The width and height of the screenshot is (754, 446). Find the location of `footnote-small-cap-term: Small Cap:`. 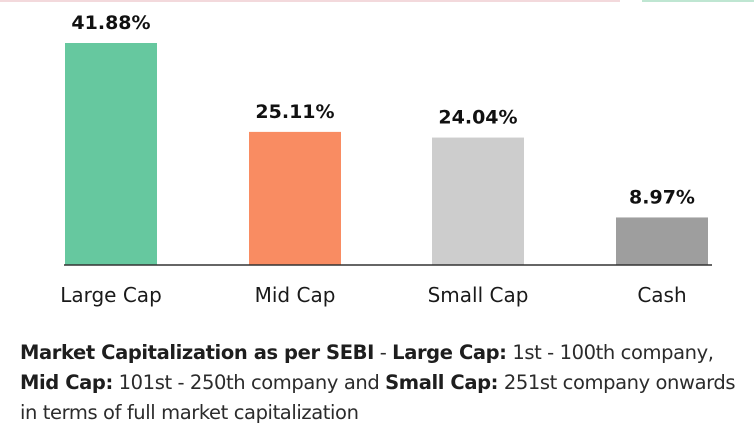

footnote-small-cap-term: Small Cap: is located at coordinates (442, 382).